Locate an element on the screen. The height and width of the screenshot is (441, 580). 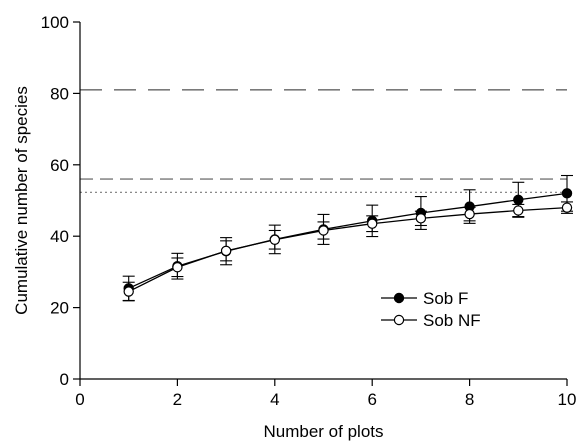
x-tick-label: 8 is located at coordinates (469, 399).